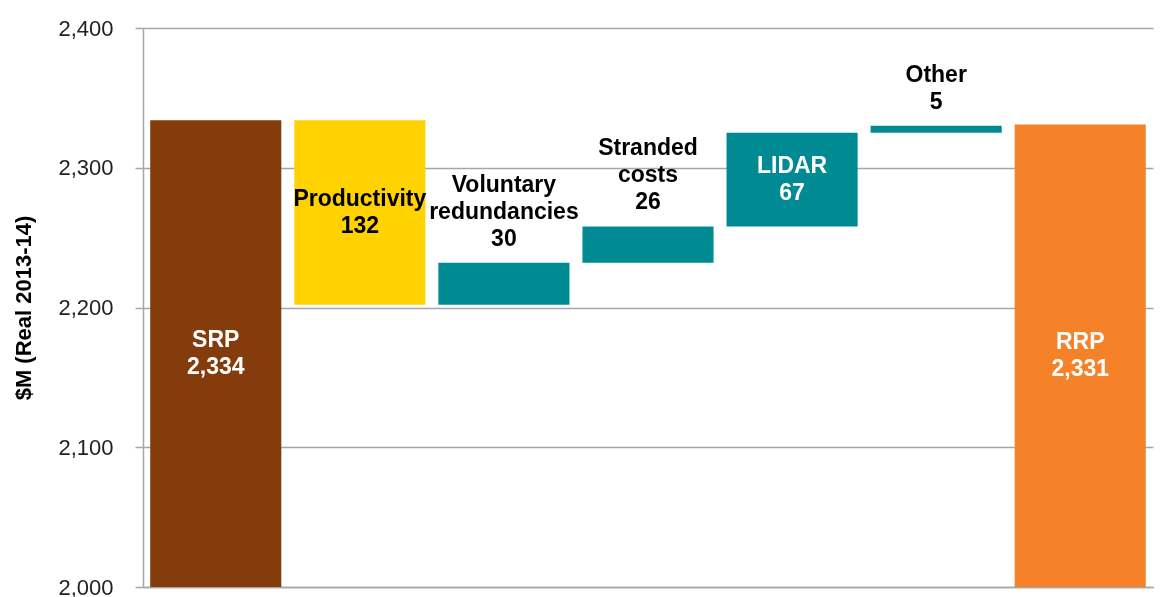  I want to click on data-label: 67, so click(792, 192).